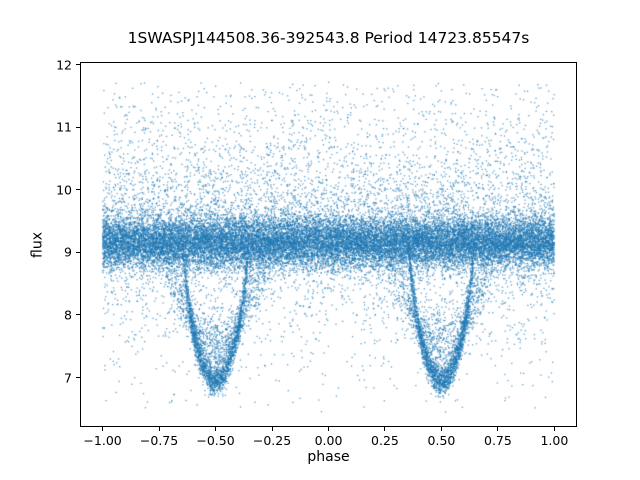  I want to click on y-tick-label: 12, so click(64, 64).